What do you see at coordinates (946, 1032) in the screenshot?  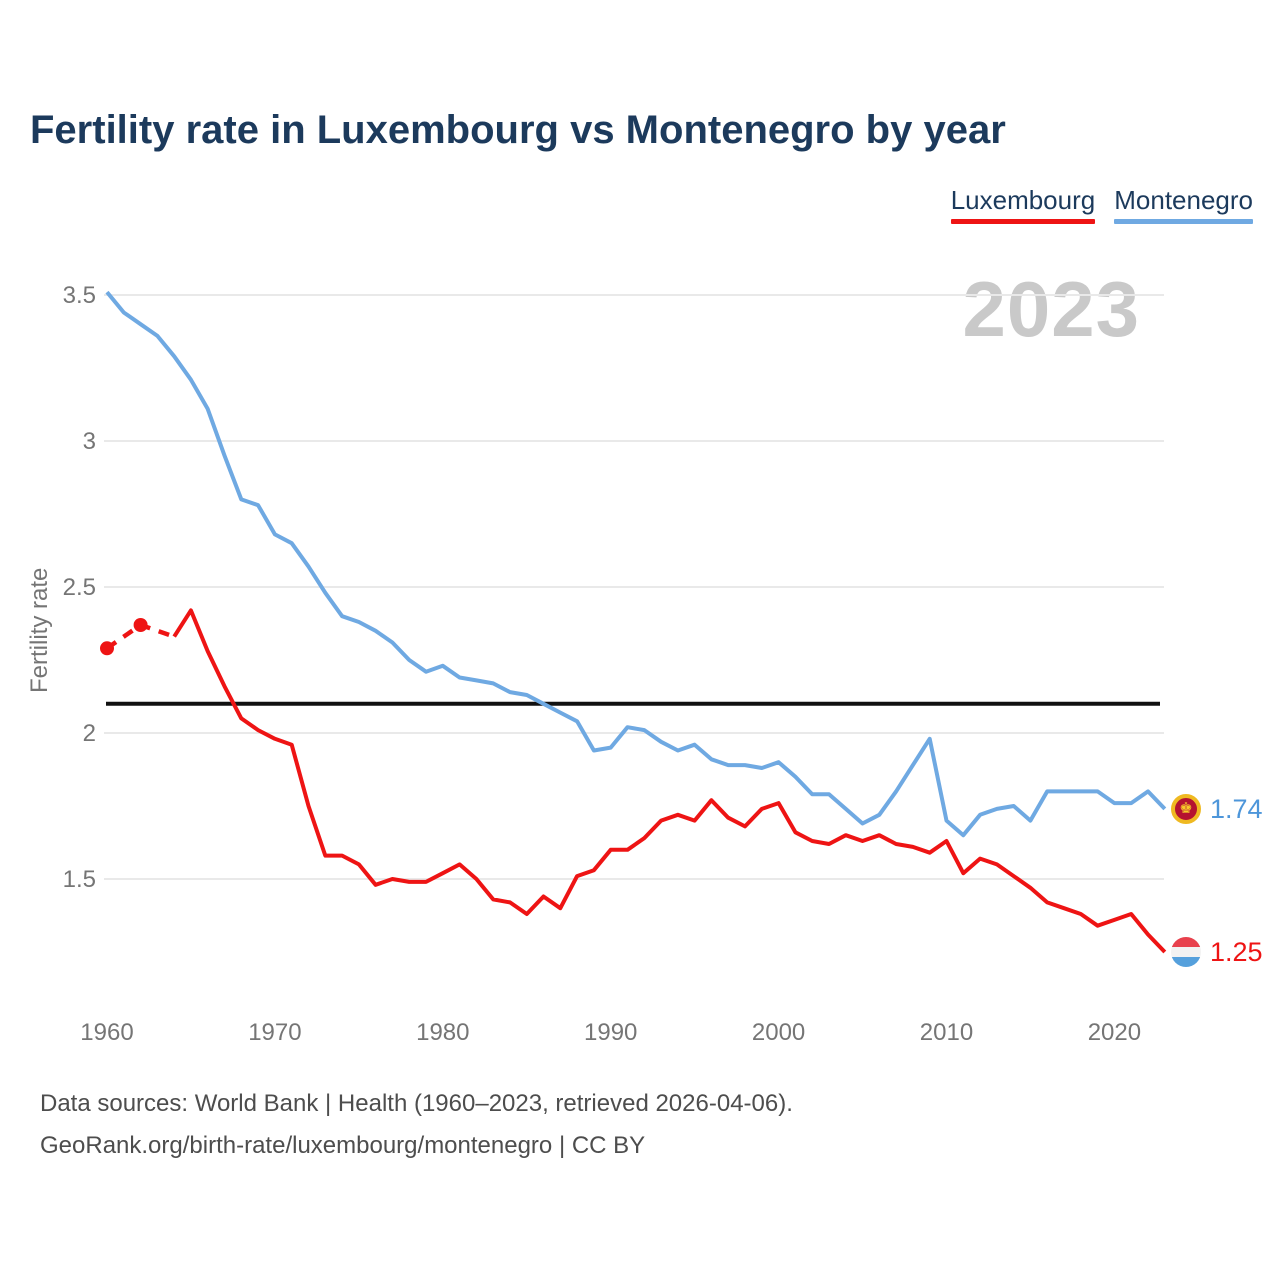 I see `x-tick-label: 2010` at bounding box center [946, 1032].